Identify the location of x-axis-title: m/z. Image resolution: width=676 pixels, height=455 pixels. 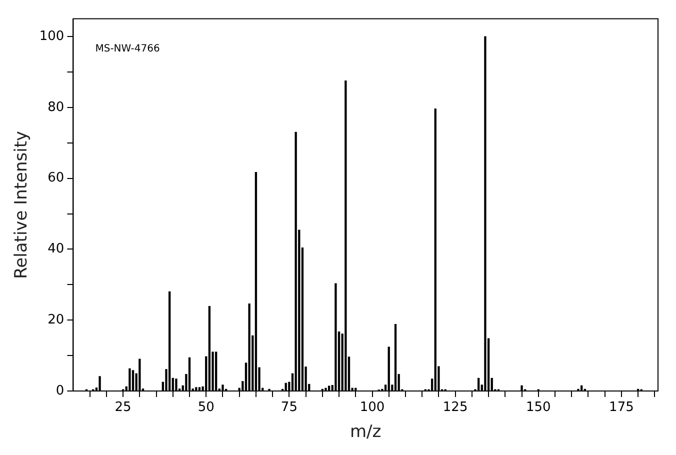
(366, 432).